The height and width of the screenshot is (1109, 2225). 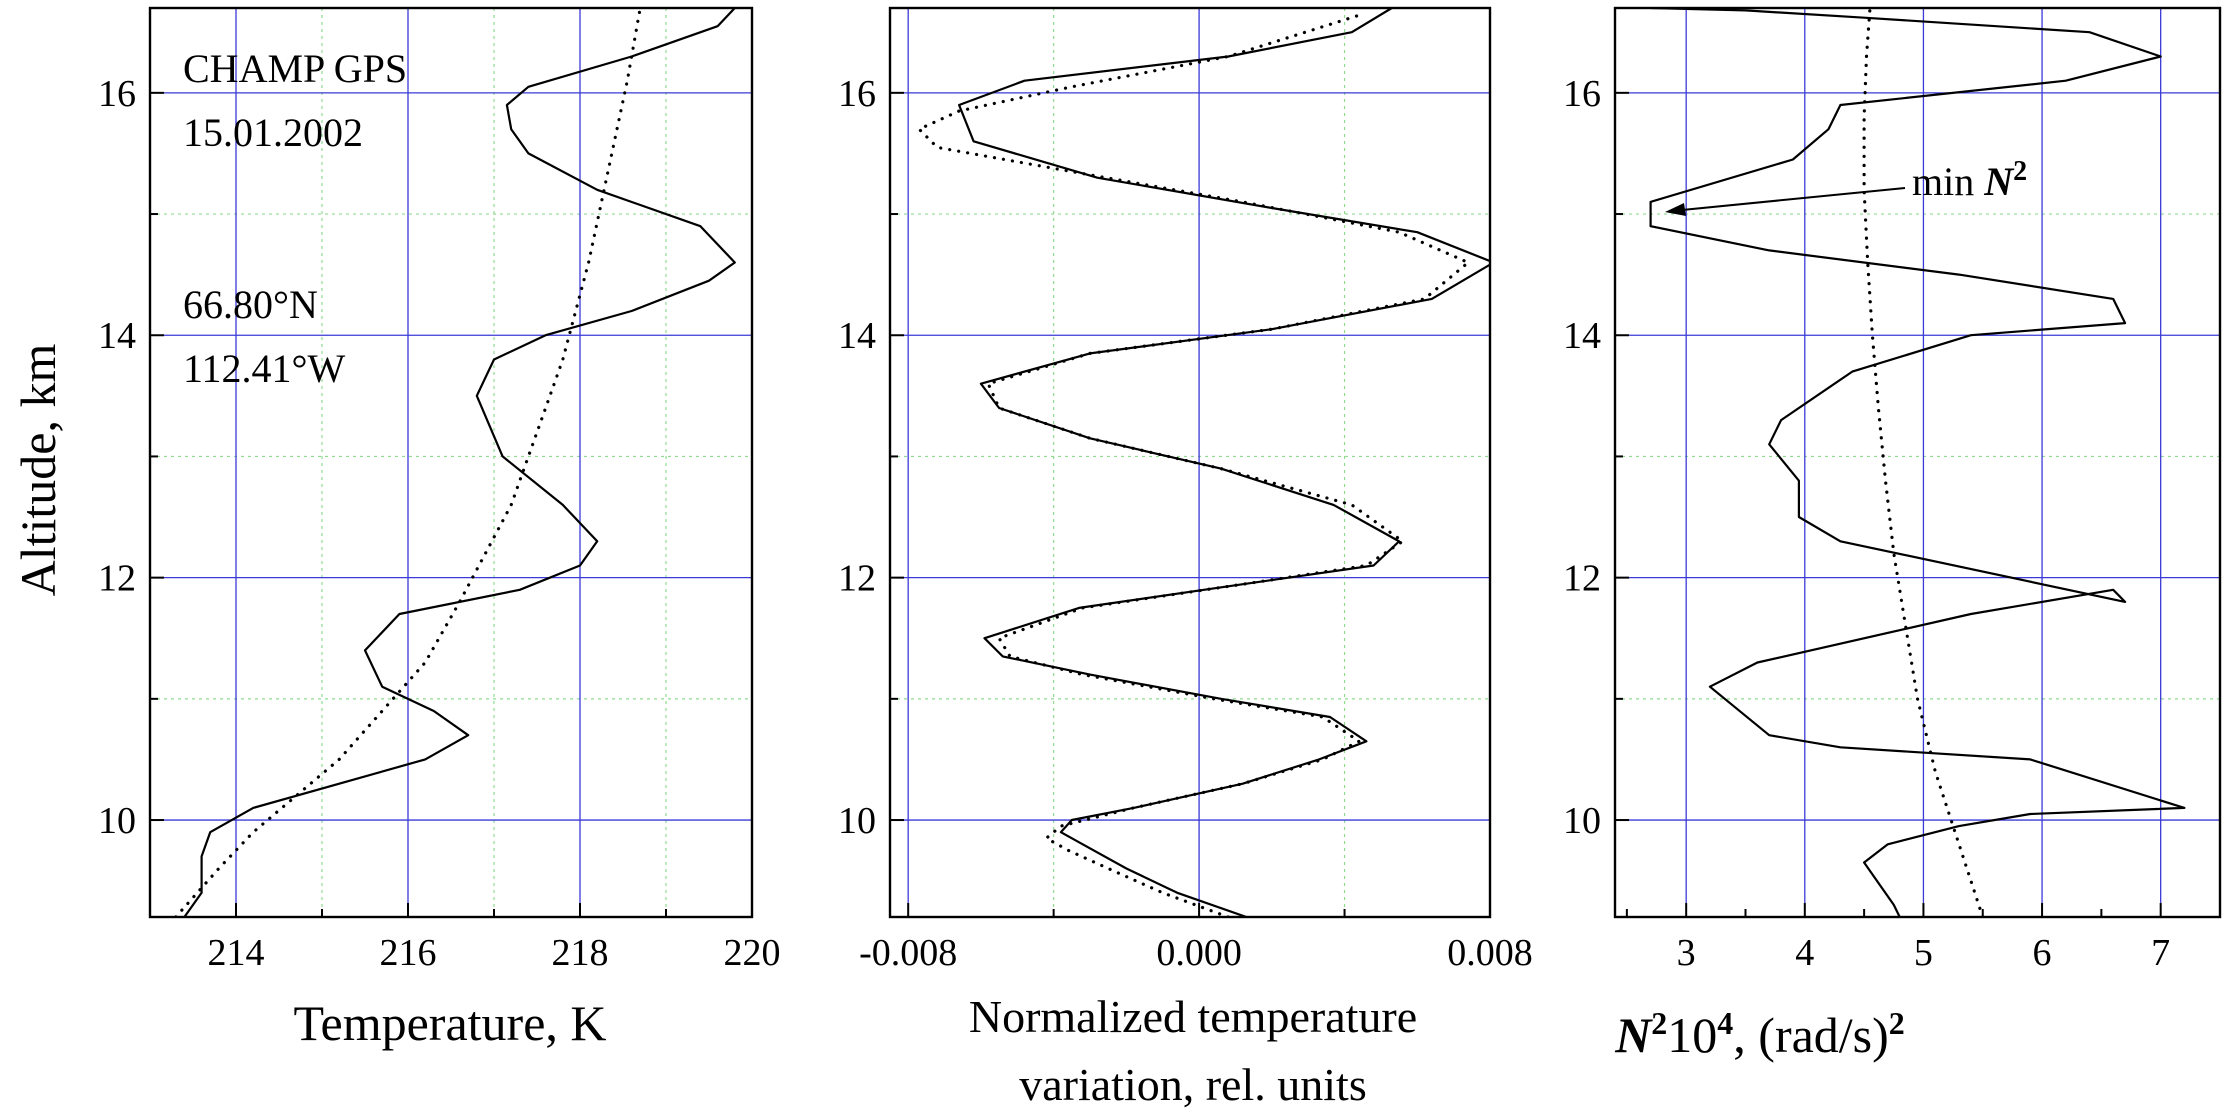 What do you see at coordinates (295, 68) in the screenshot?
I see `annotation-champ-gps: CHAMP GPS` at bounding box center [295, 68].